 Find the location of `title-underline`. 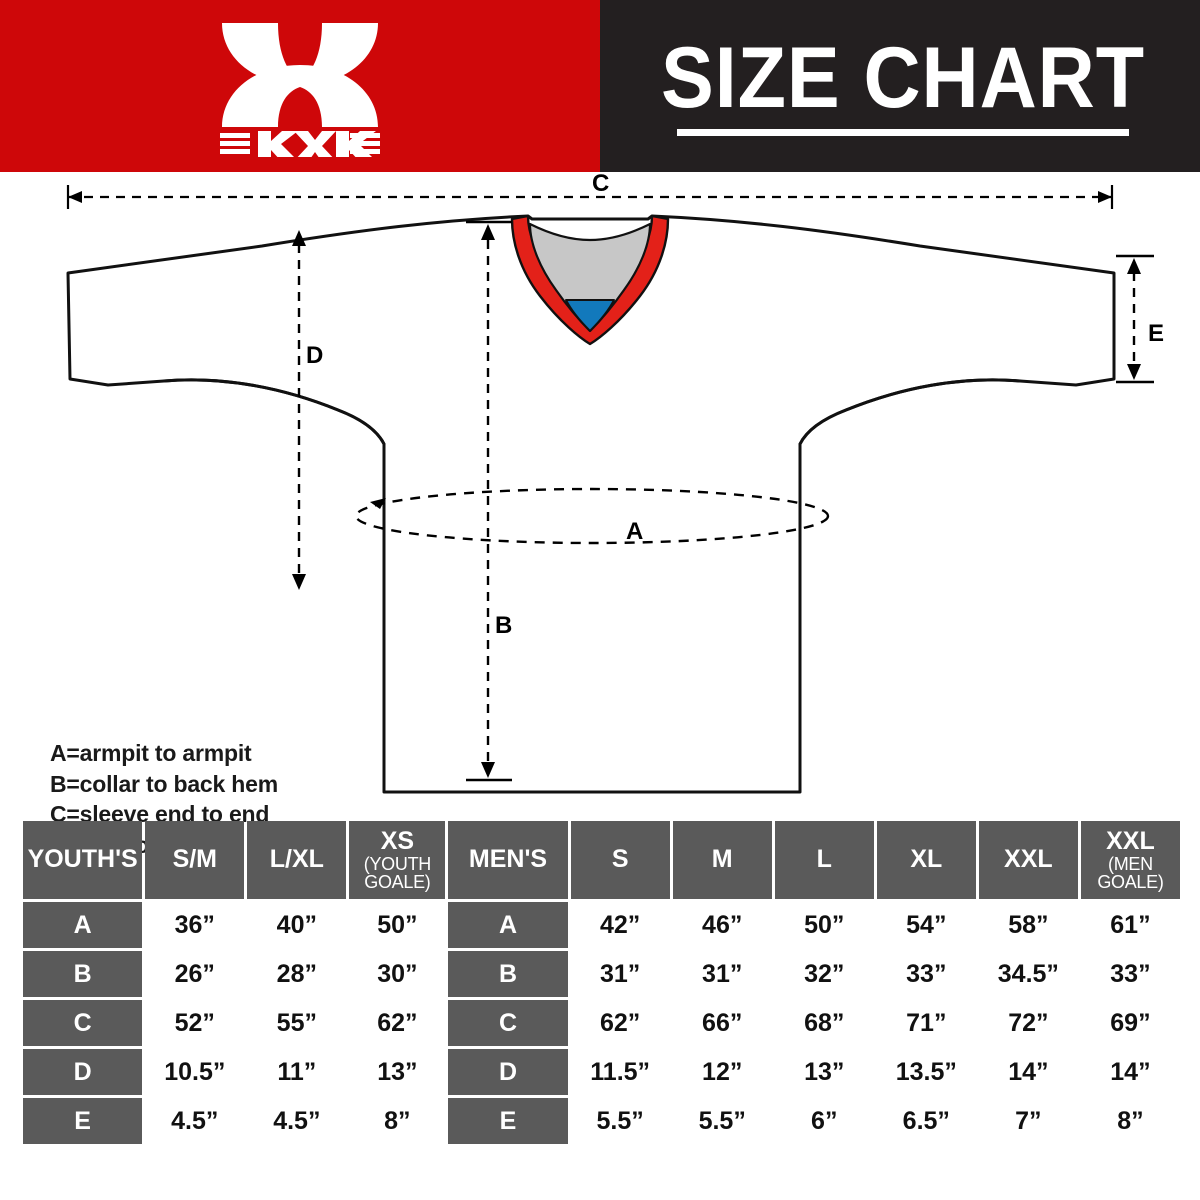

title-underline is located at coordinates (903, 133).